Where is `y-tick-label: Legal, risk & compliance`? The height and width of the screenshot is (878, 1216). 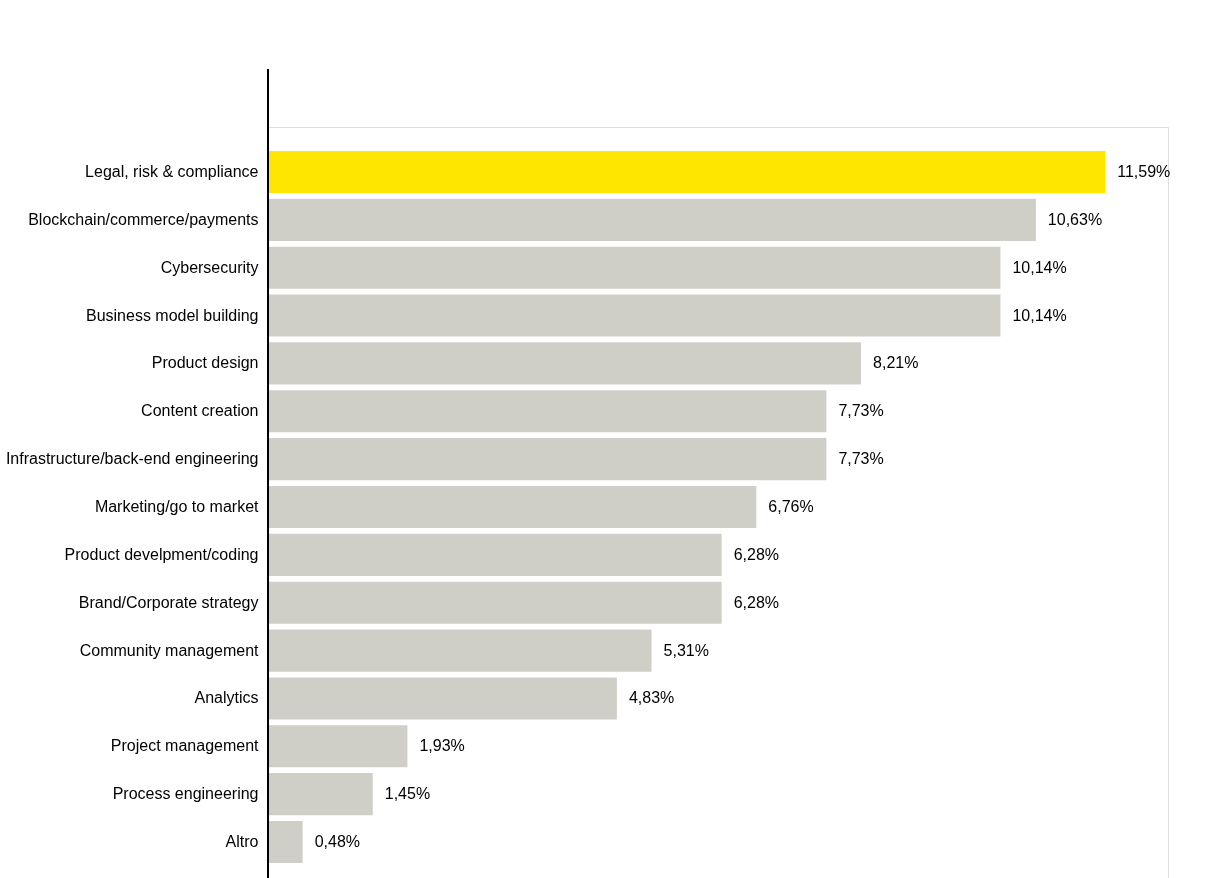 y-tick-label: Legal, risk & compliance is located at coordinates (172, 171).